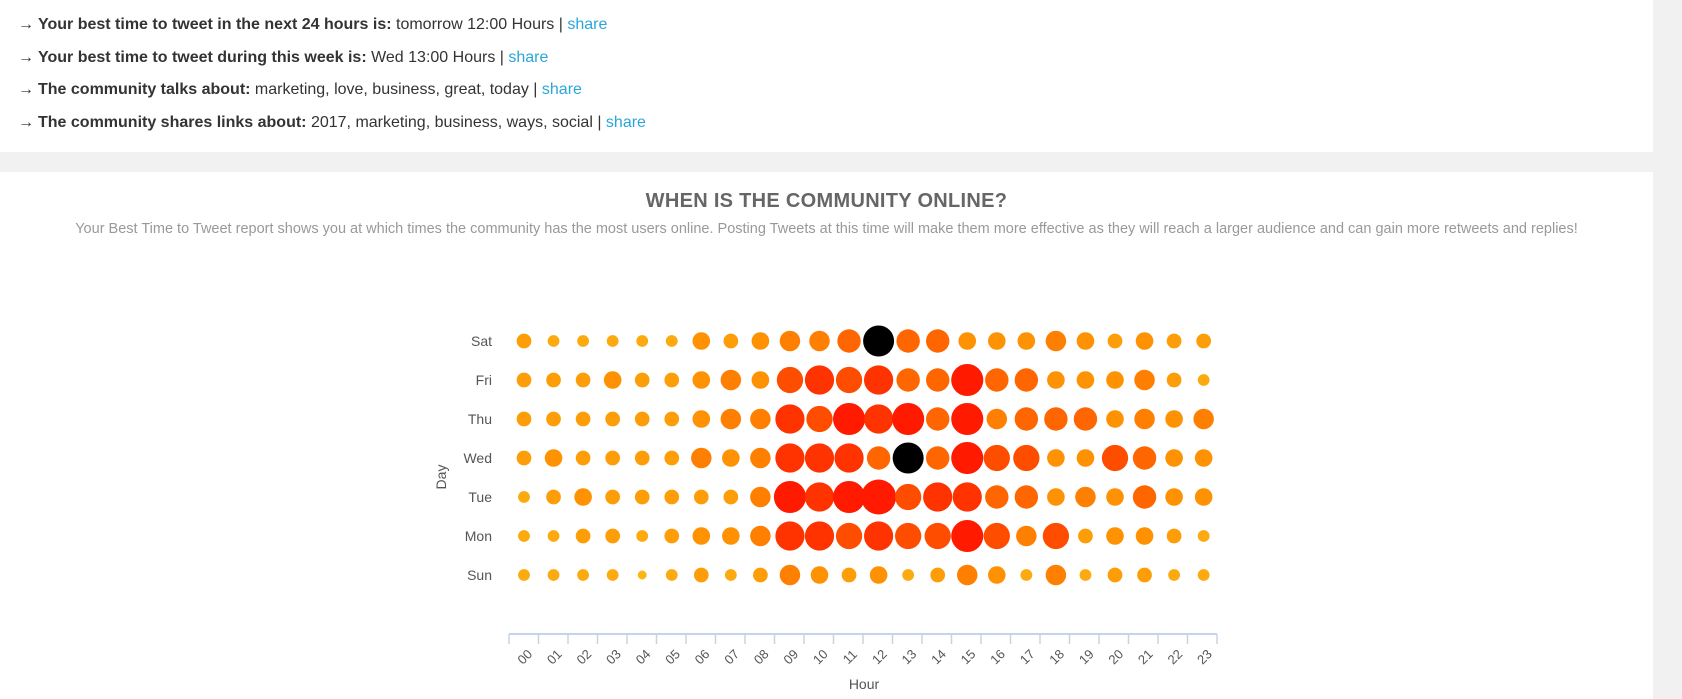 This screenshot has height=699, width=1682. Describe the element at coordinates (968, 656) in the screenshot. I see `hour-label: 15` at that location.